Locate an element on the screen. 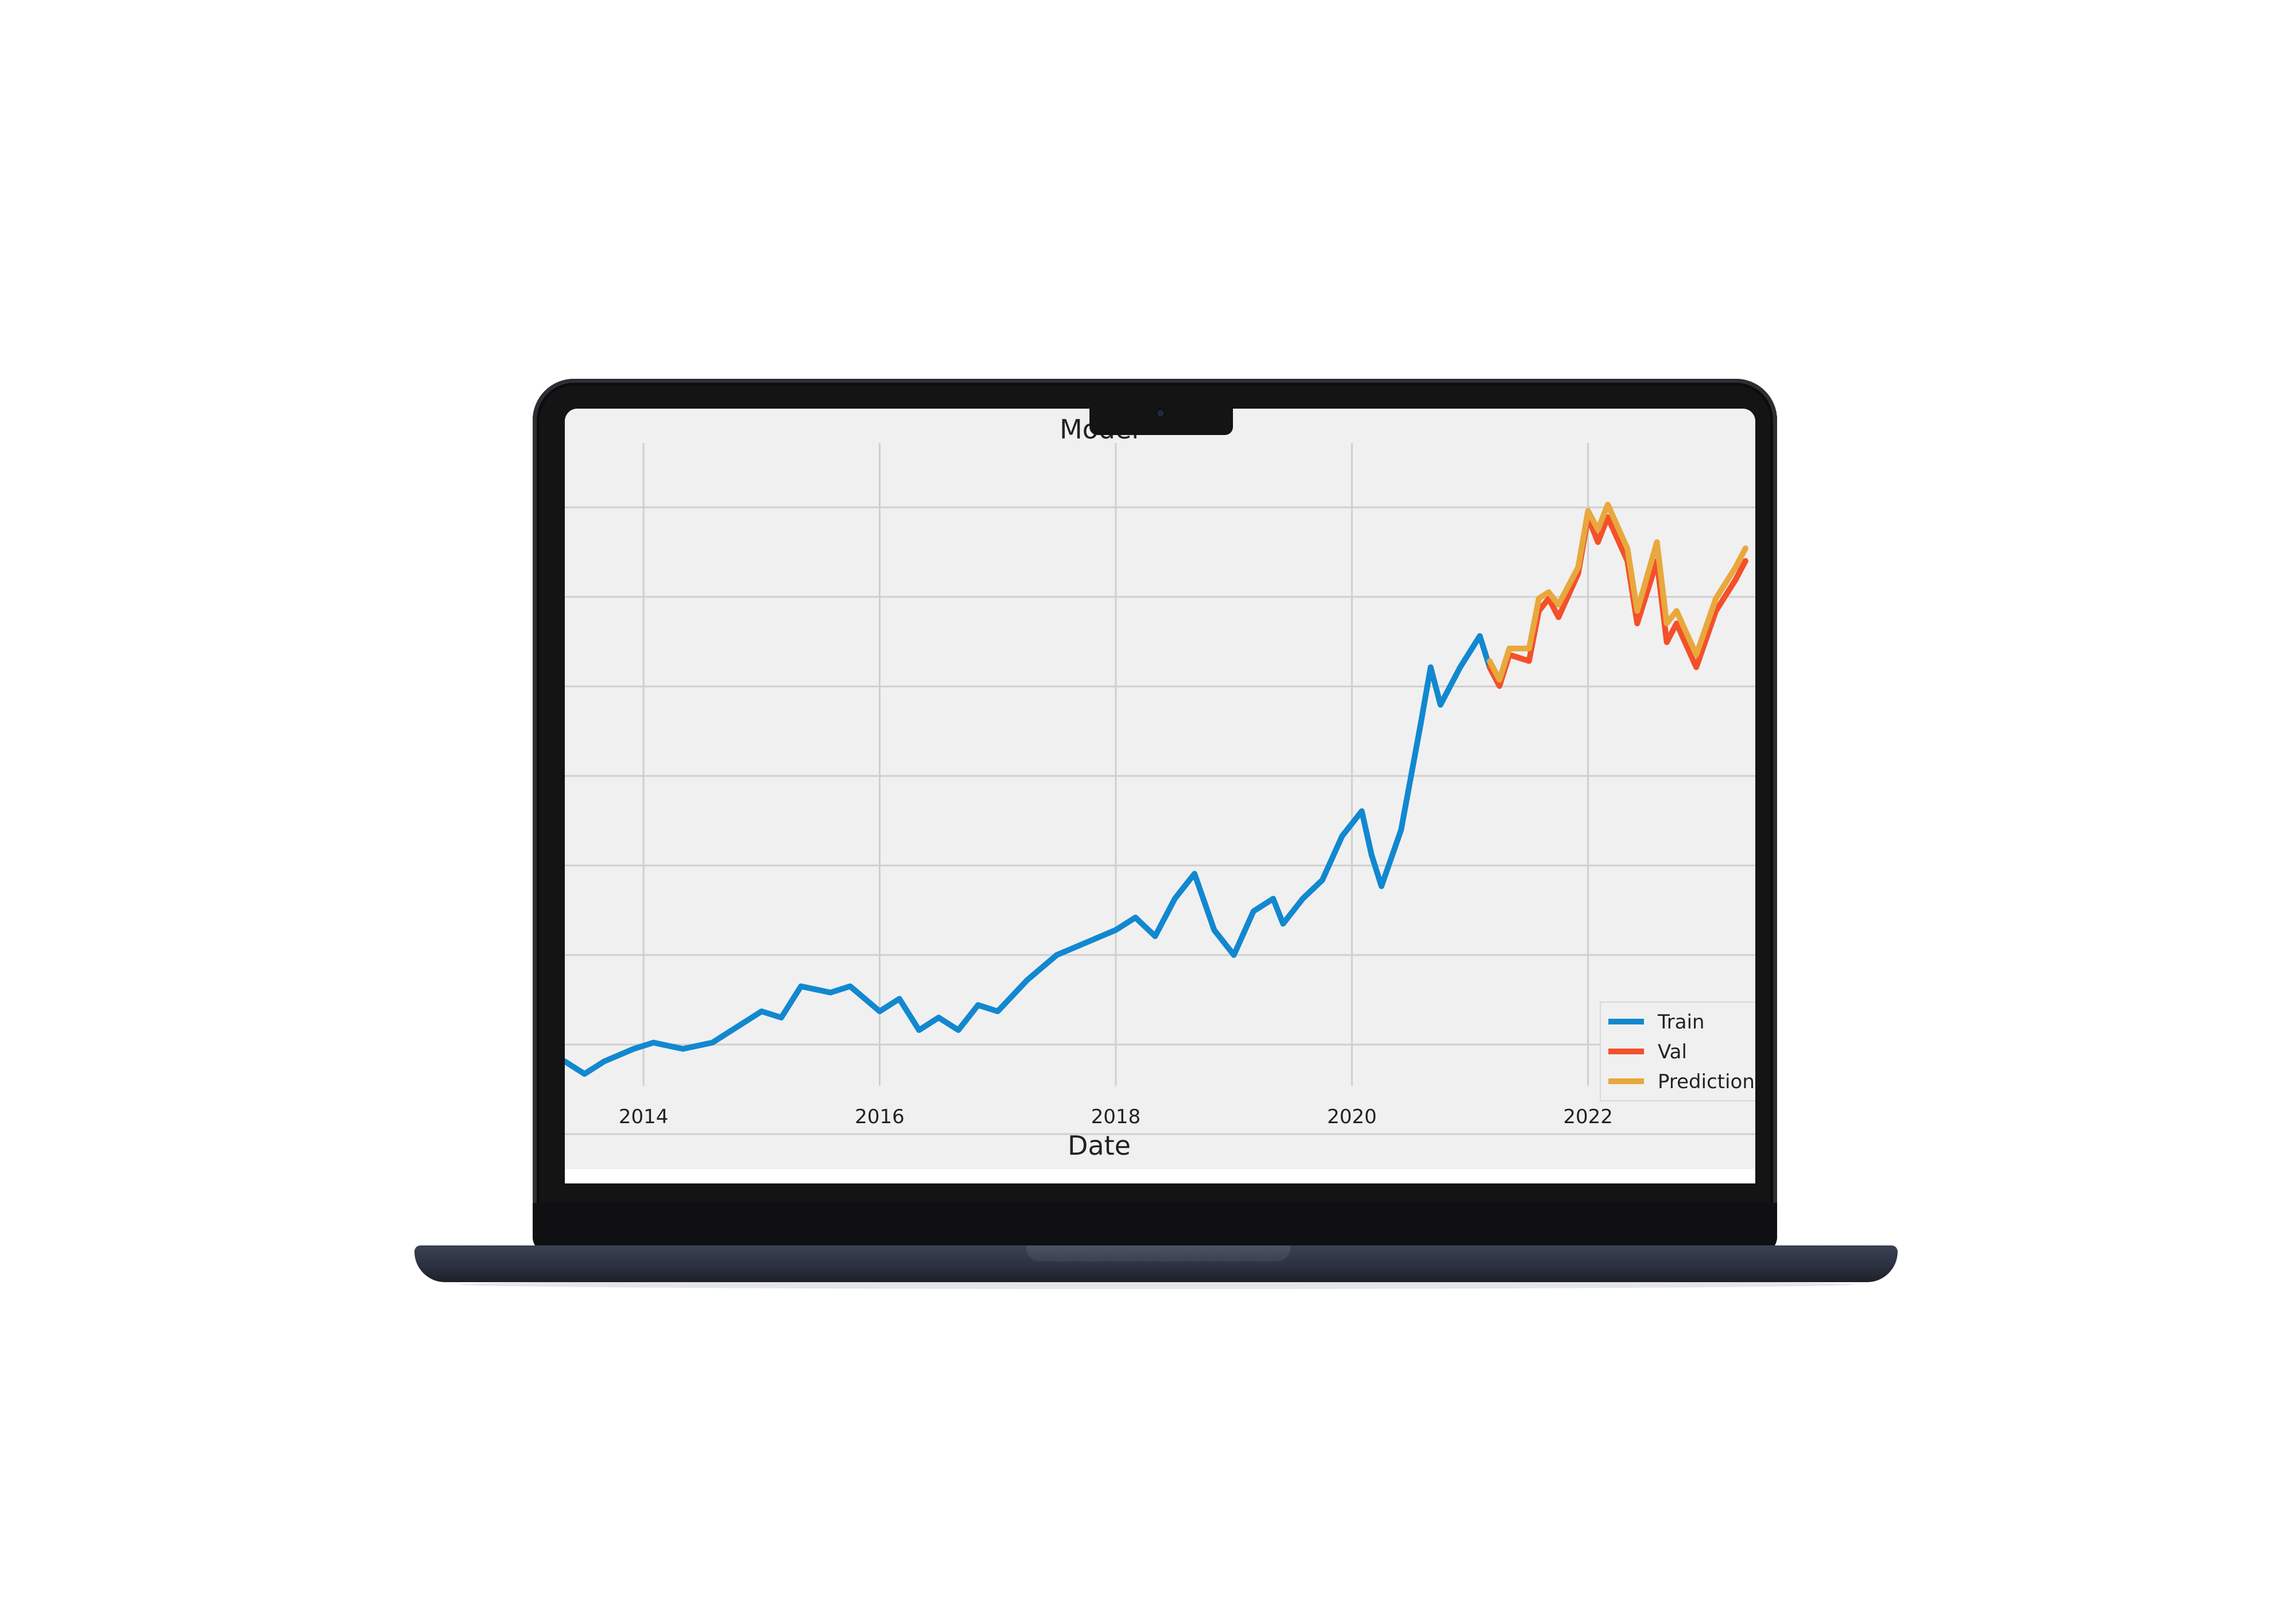 This screenshot has width=2296, height=1607. laptop-trackpad-notch is located at coordinates (1158, 1253).